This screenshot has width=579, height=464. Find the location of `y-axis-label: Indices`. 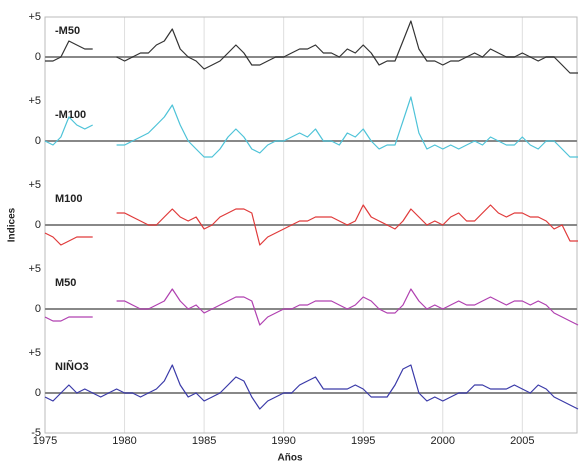

y-axis-label: Indices is located at coordinates (12, 224).